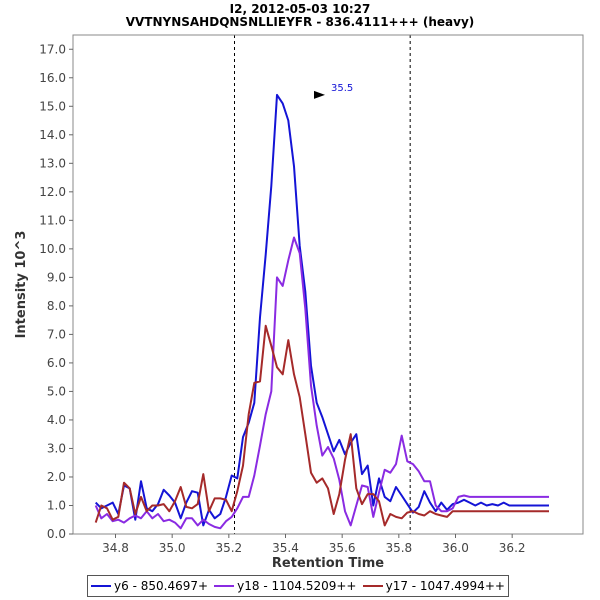  I want to click on x-tick-label-0: 34.8, so click(115, 548).